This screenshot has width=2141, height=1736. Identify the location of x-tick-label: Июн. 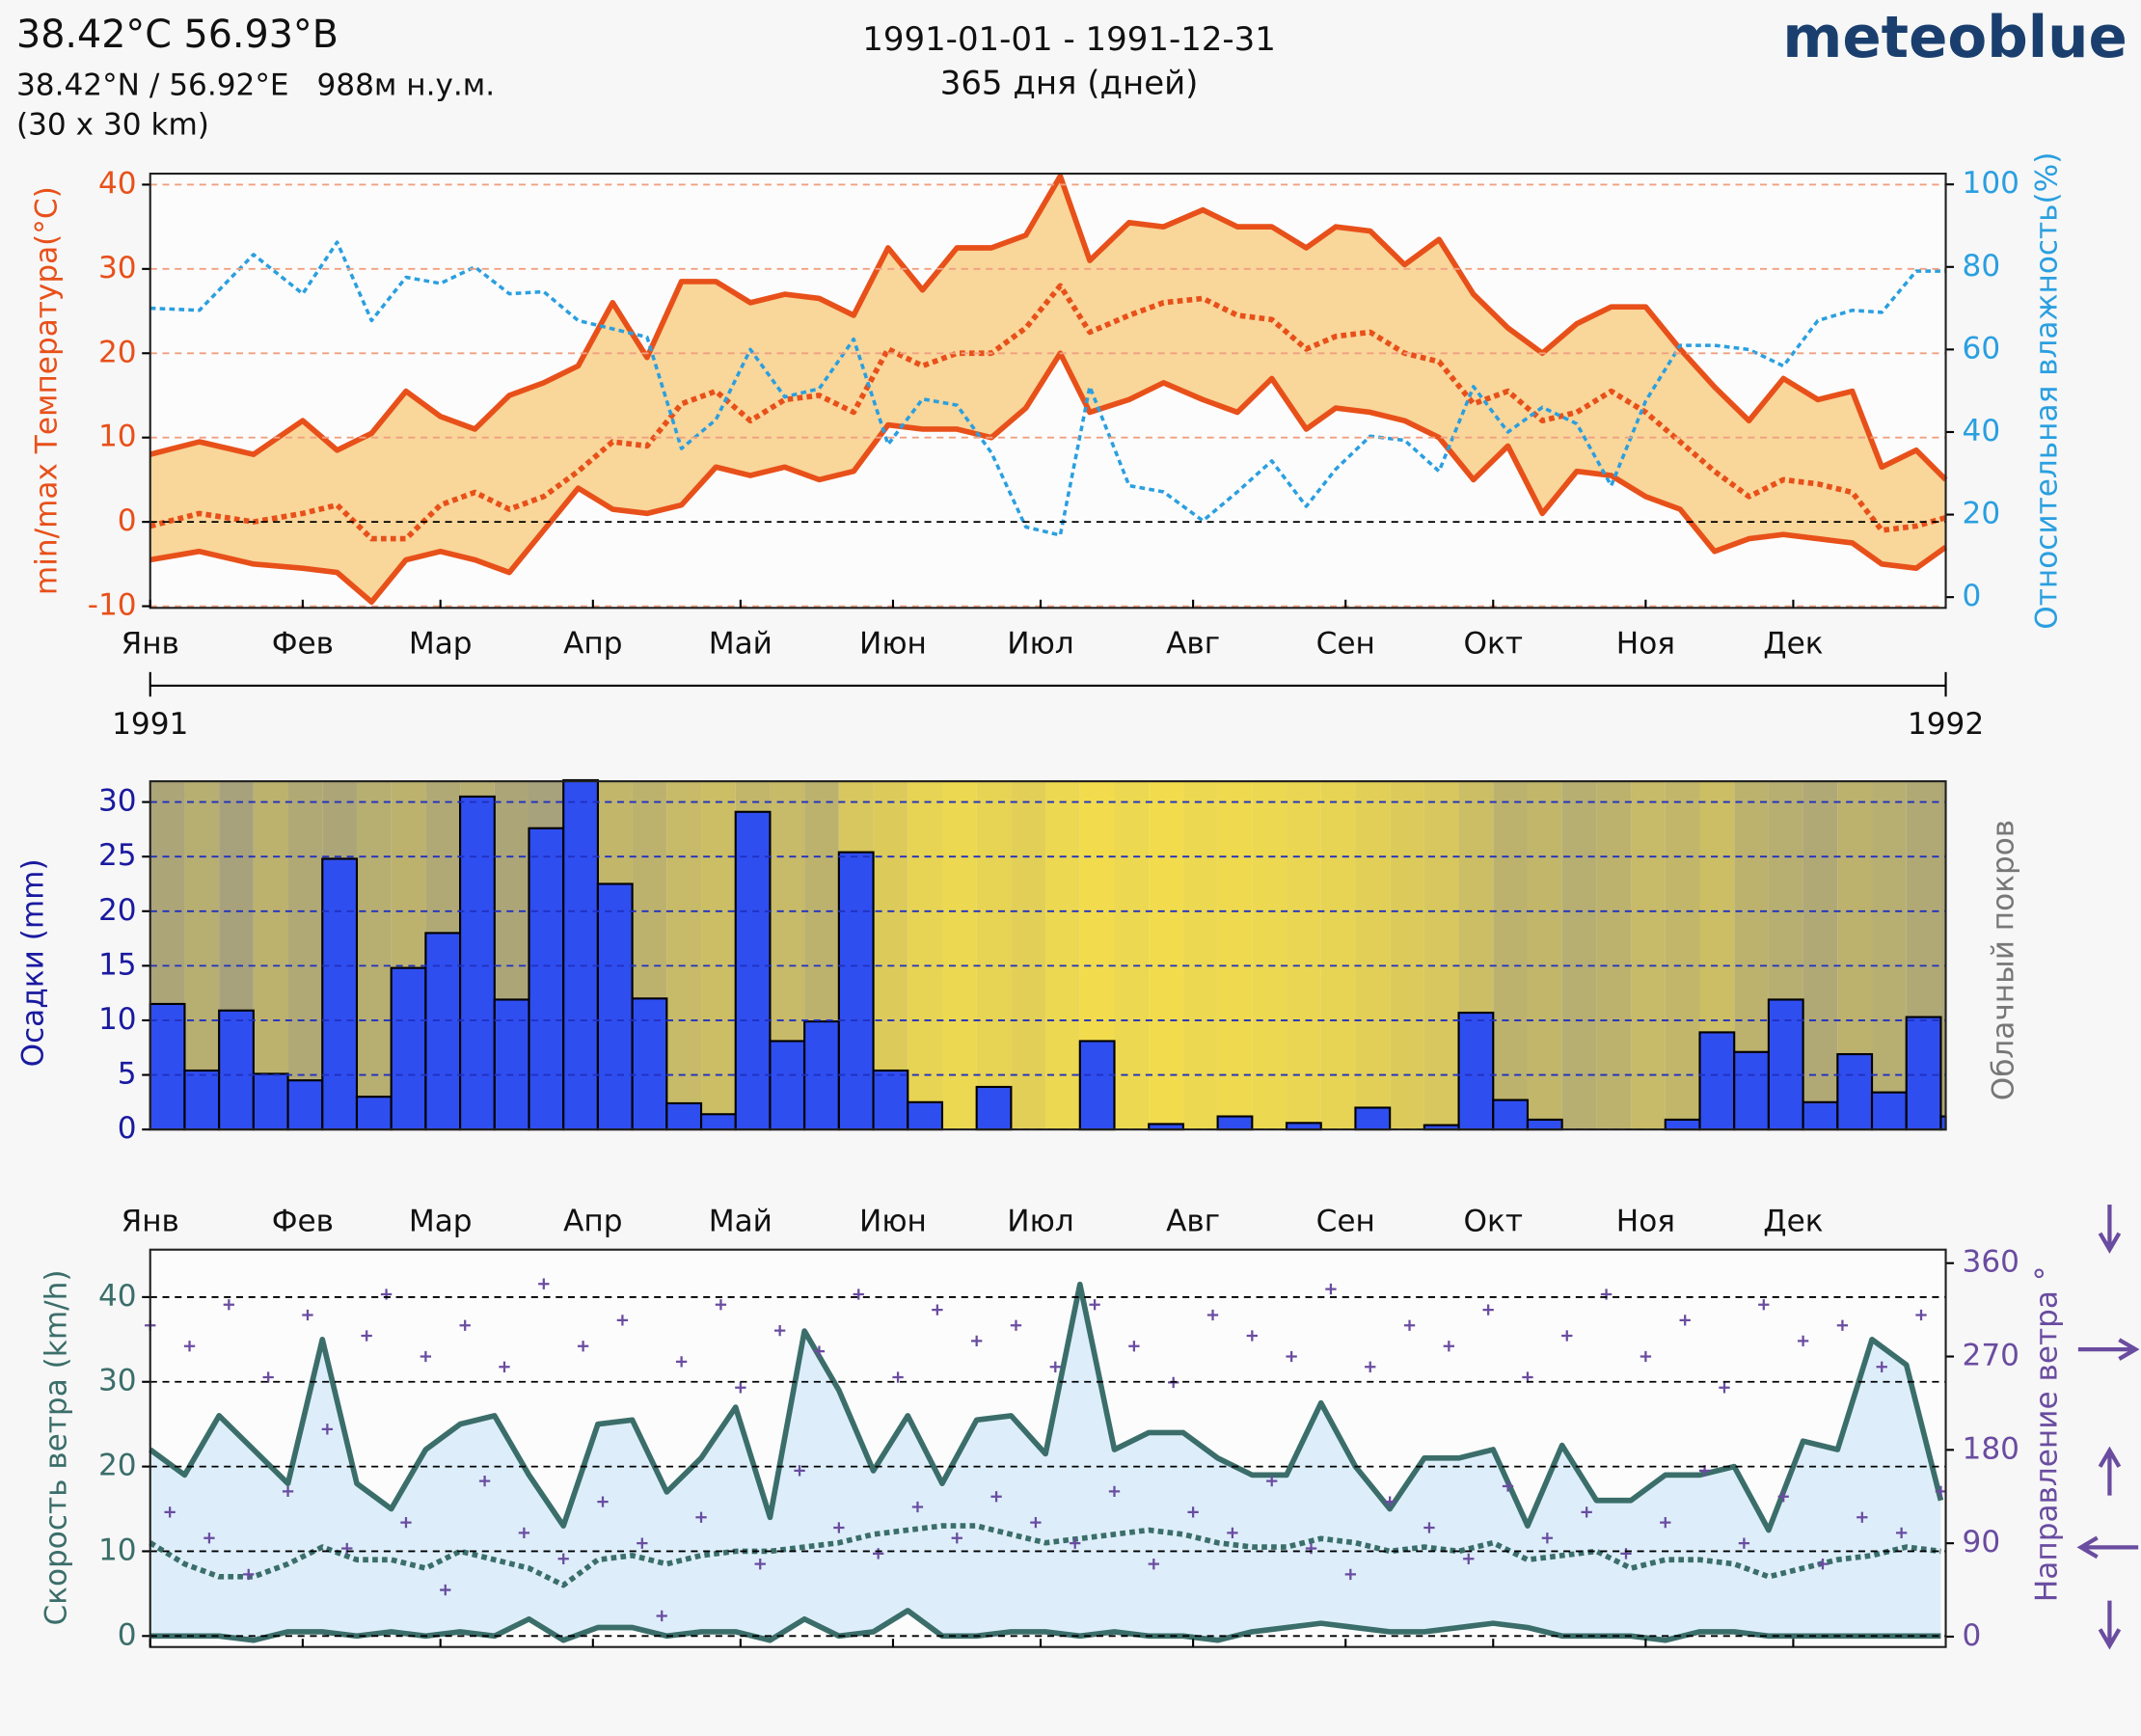
(893, 644).